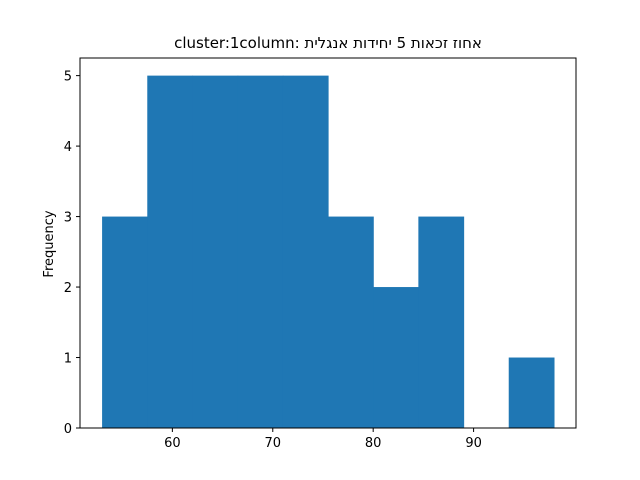  I want to click on x-tick-label: 90, so click(473, 443).